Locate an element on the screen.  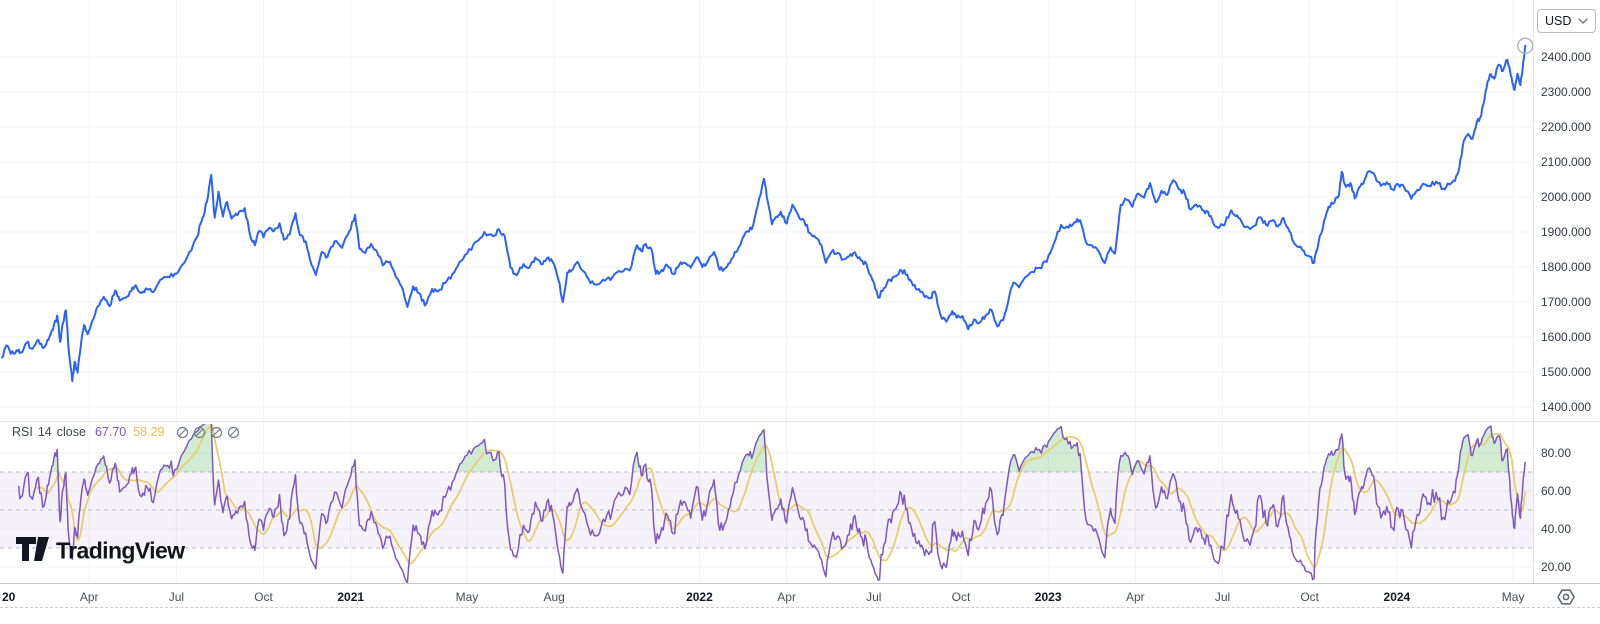
tradingview-logo-mark: TradingView is located at coordinates (101, 550).